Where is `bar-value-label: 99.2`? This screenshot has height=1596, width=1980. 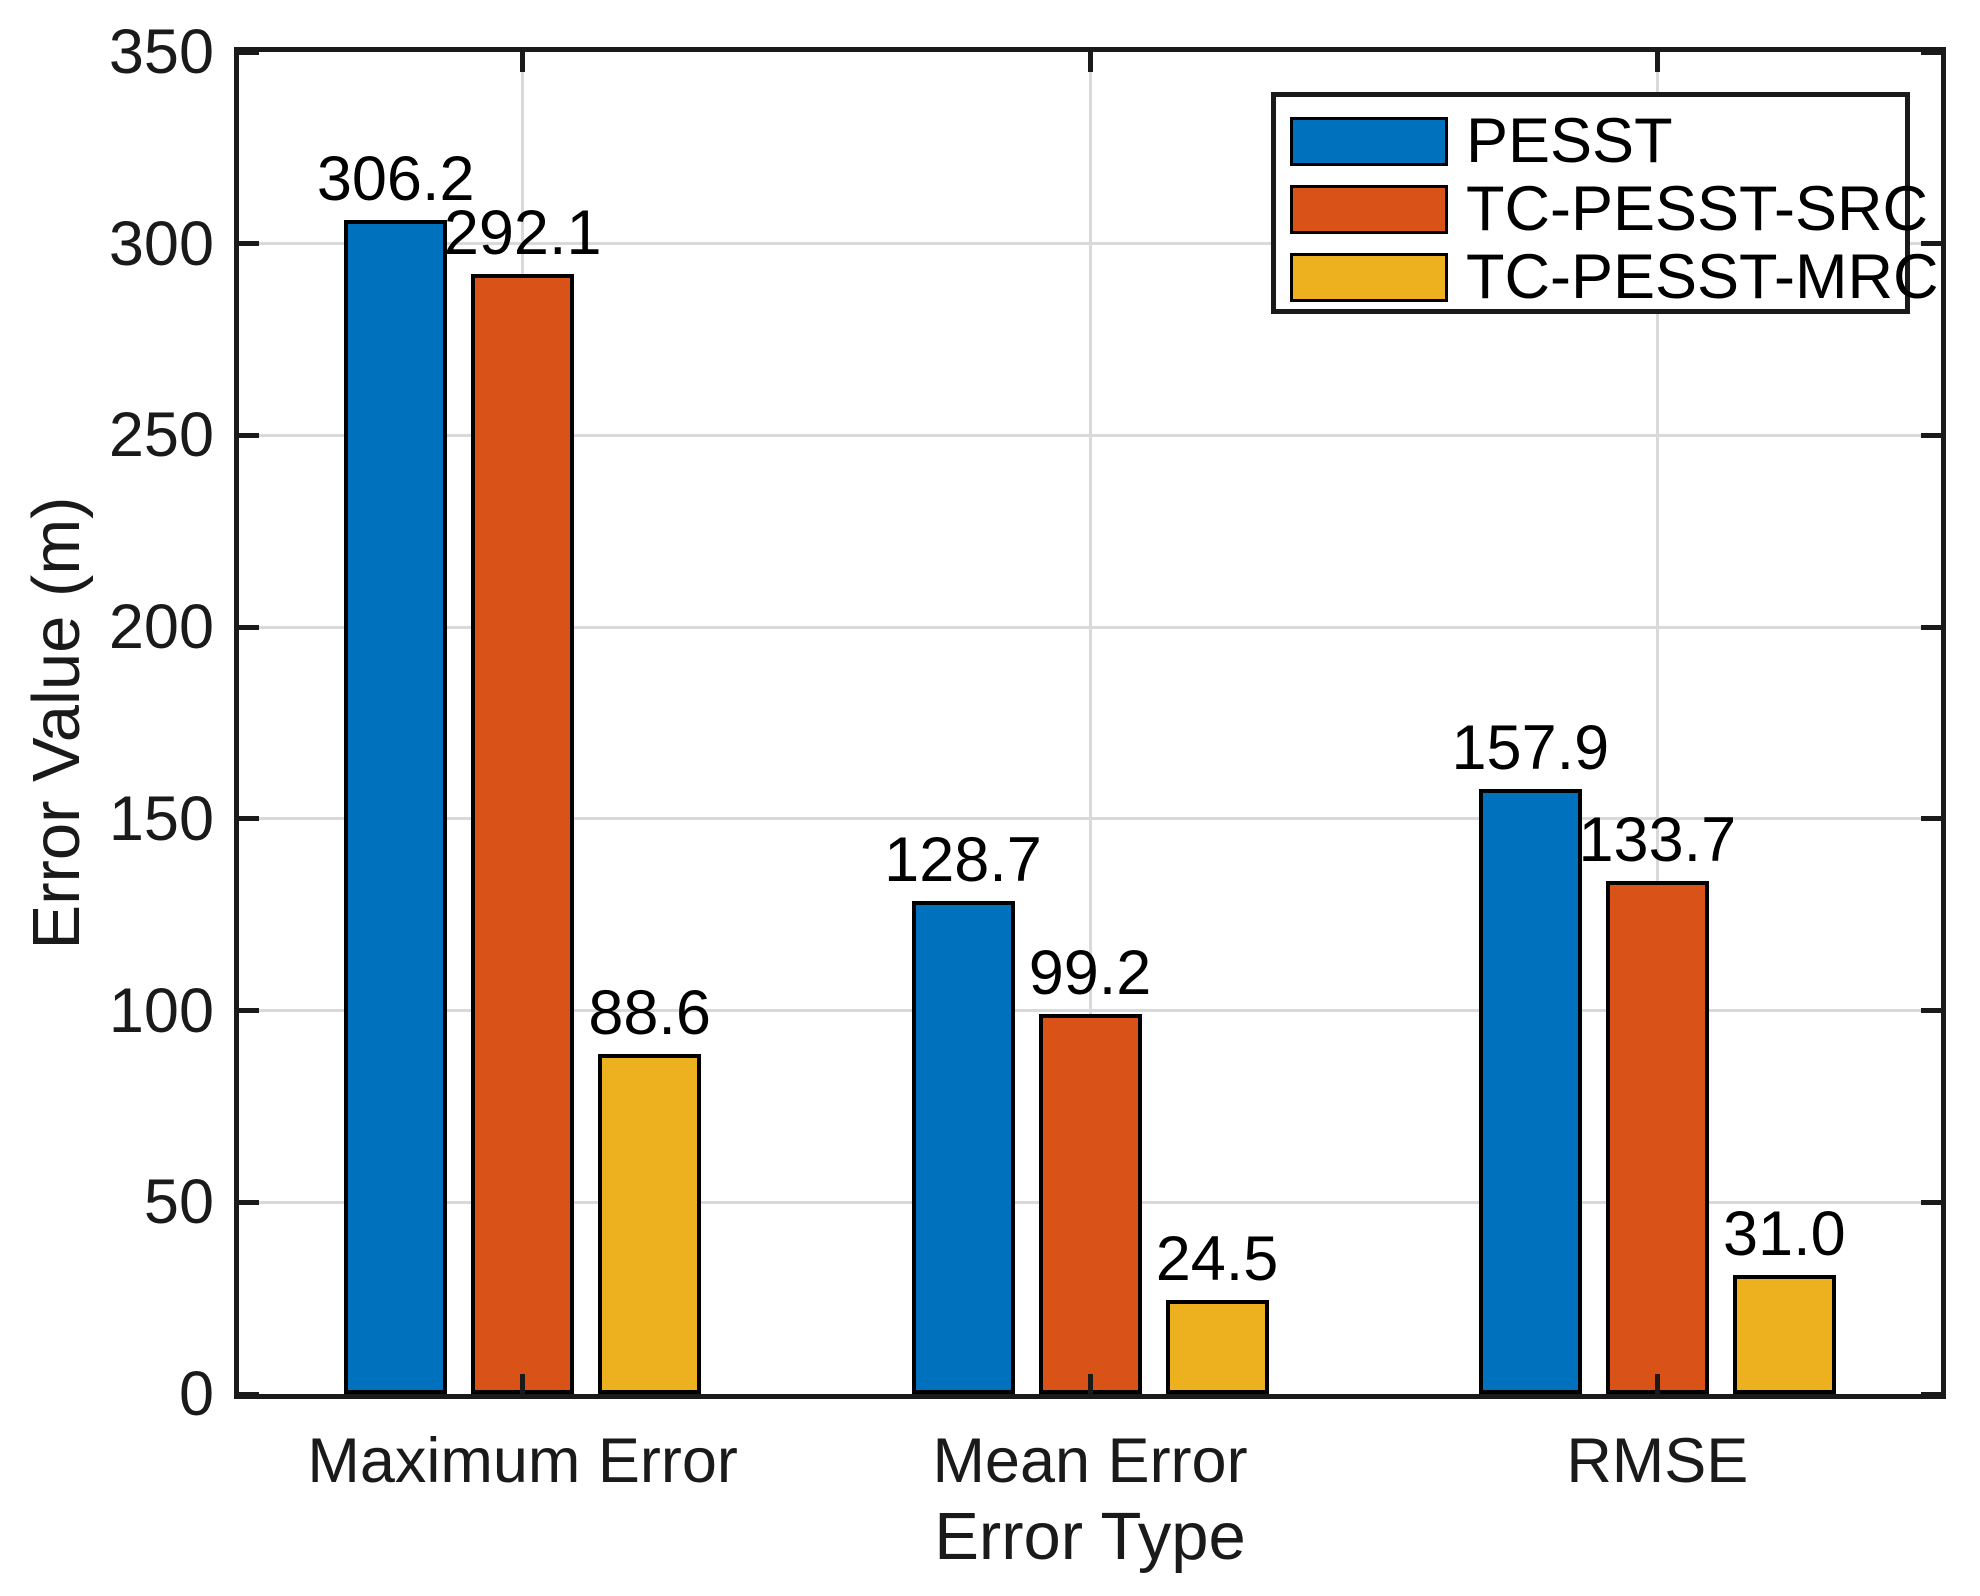
bar-value-label: 99.2 is located at coordinates (1090, 972).